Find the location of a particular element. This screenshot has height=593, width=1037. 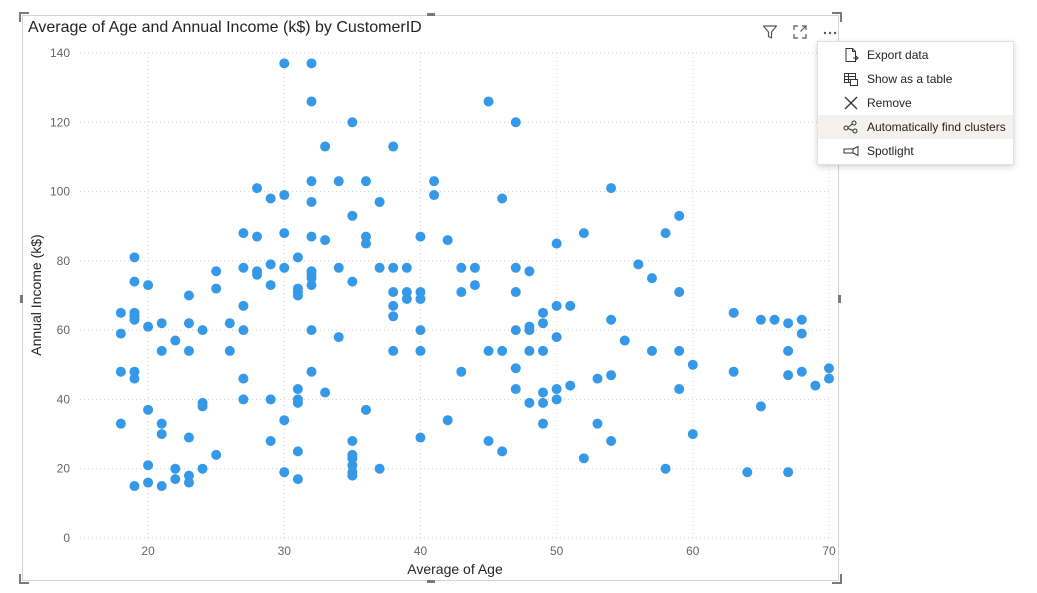

menu-item-find-clusters: Automatically find clusters is located at coordinates (915, 127).